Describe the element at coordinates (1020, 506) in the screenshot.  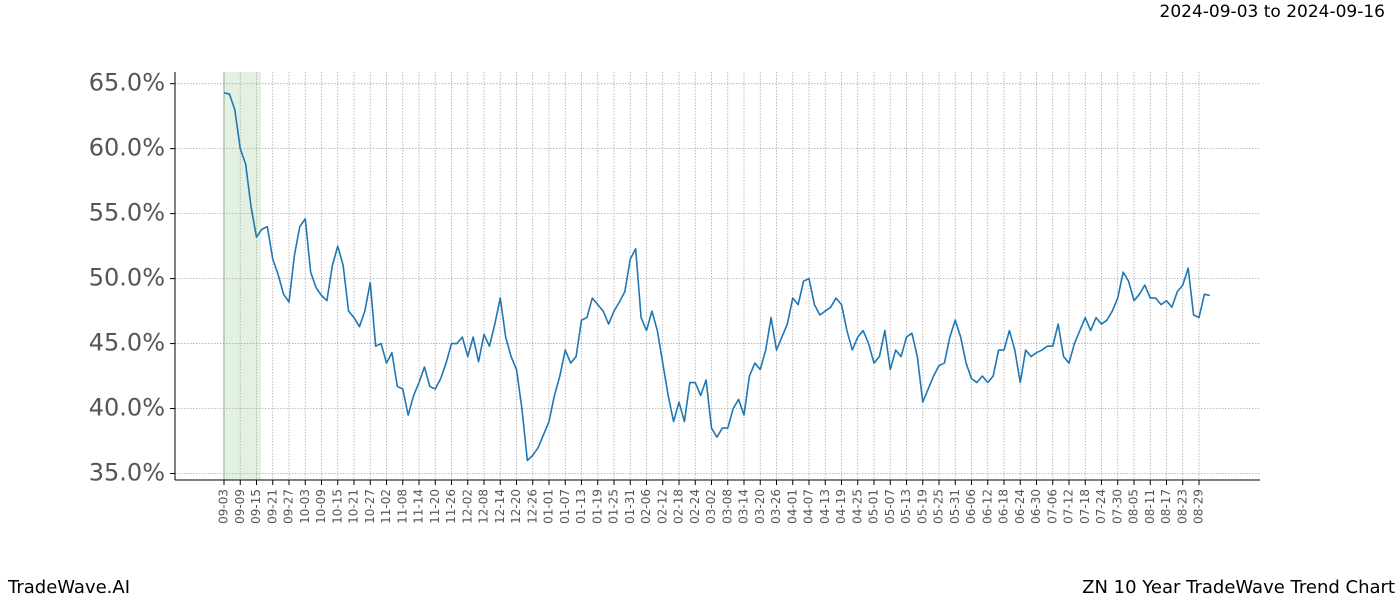
I see `x-tick-label: 06-24` at that location.